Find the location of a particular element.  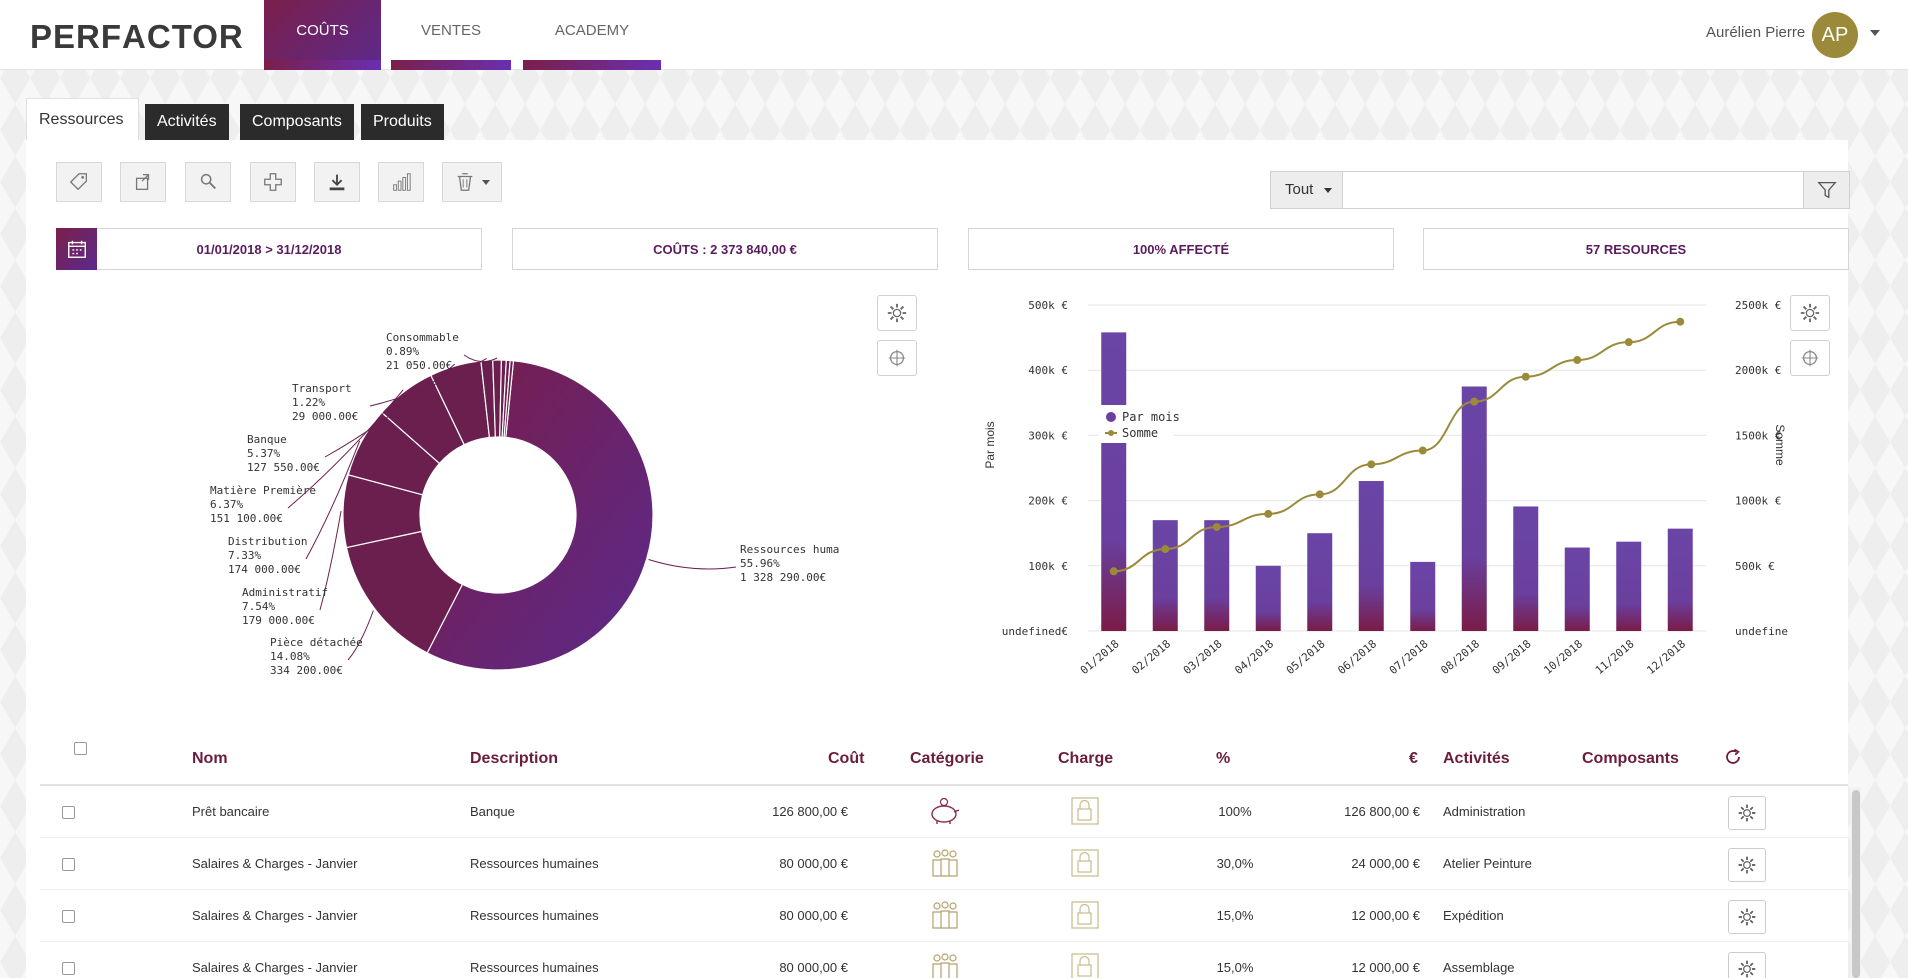

download-button is located at coordinates (337, 182).